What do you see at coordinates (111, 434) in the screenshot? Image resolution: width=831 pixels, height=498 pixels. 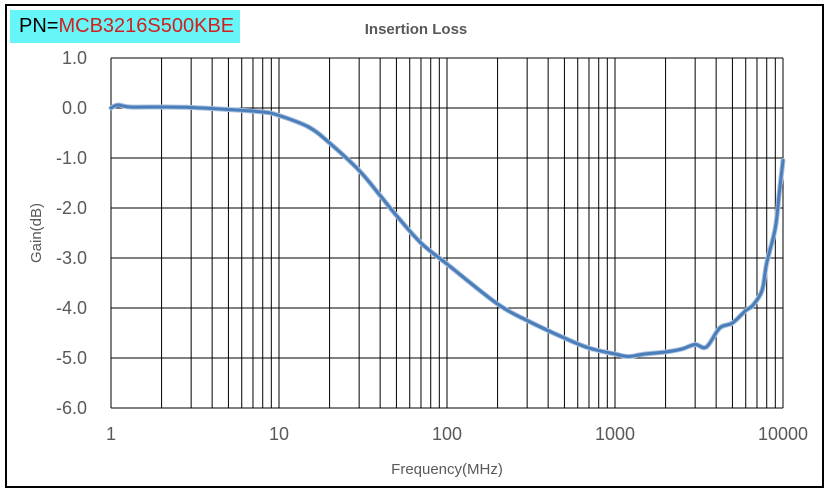 I see `x-tick-label: 1` at bounding box center [111, 434].